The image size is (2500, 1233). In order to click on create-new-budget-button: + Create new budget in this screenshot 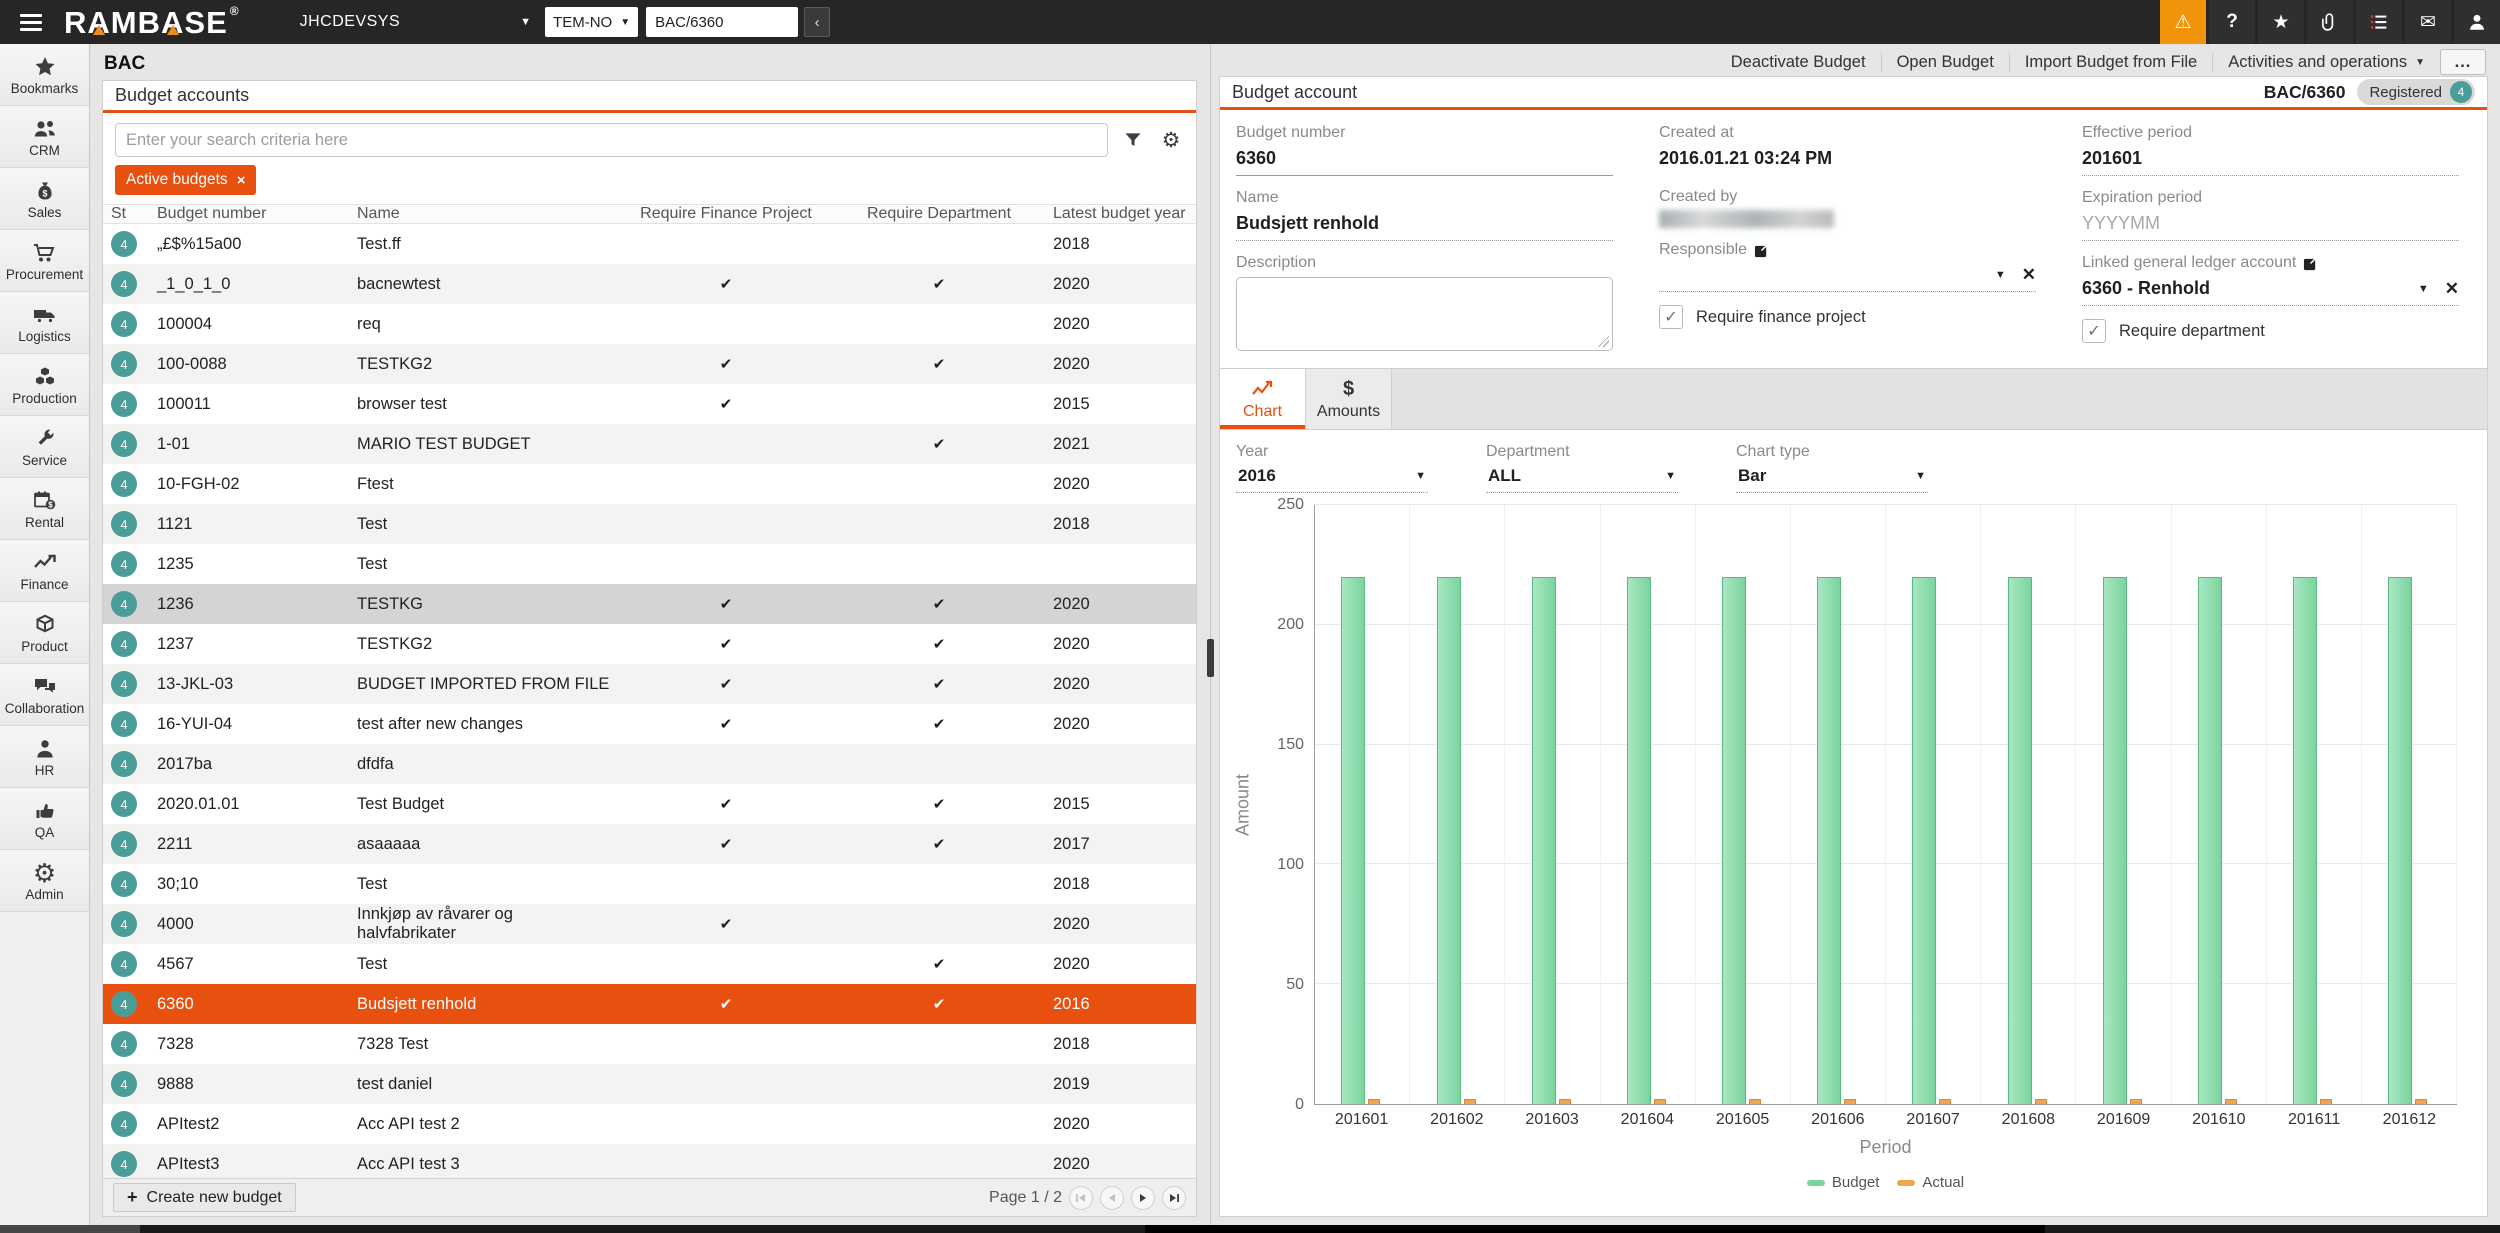, I will do `click(204, 1197)`.